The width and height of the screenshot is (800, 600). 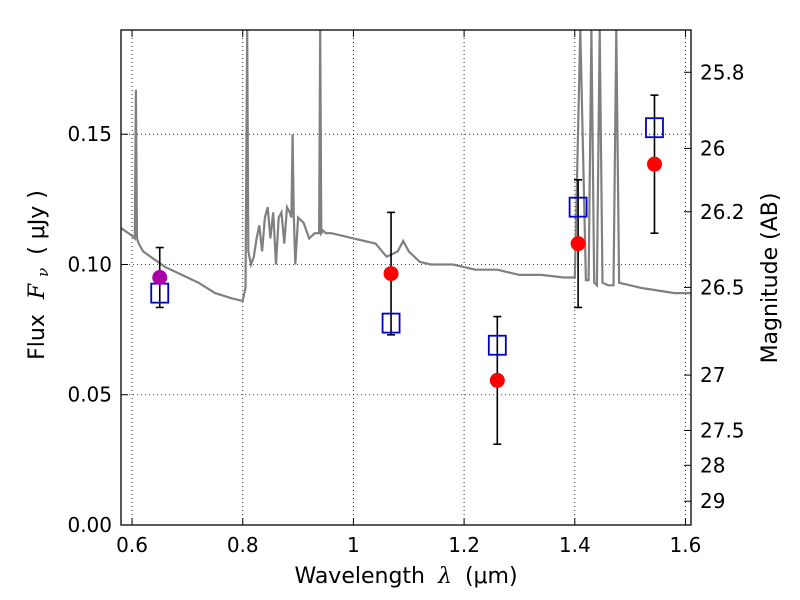 What do you see at coordinates (722, 287) in the screenshot?
I see `right-tick-label: 26.5` at bounding box center [722, 287].